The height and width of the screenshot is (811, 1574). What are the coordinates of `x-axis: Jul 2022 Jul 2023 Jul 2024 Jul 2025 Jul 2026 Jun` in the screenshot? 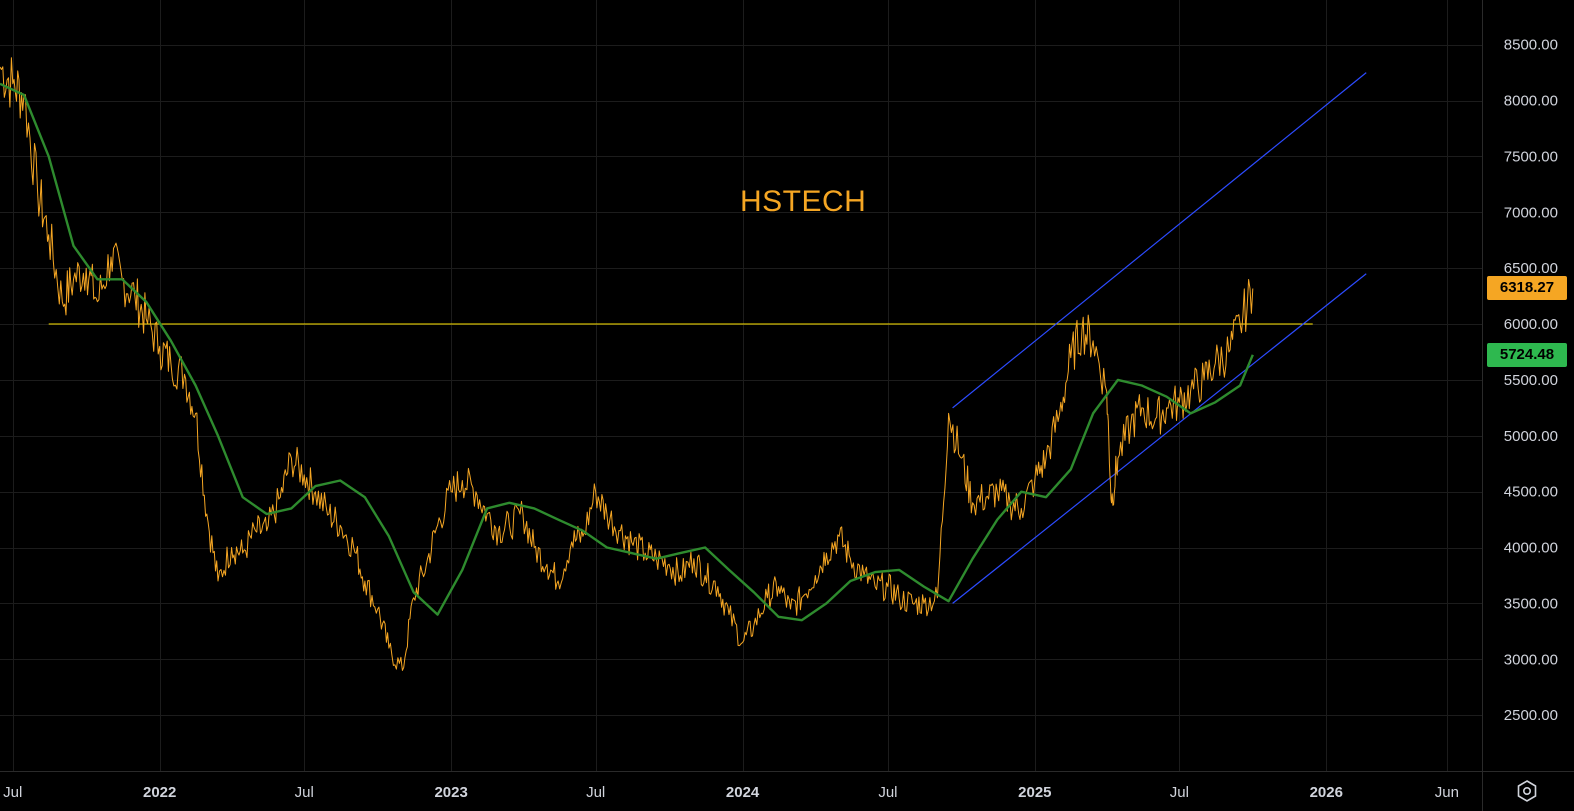 It's located at (731, 792).